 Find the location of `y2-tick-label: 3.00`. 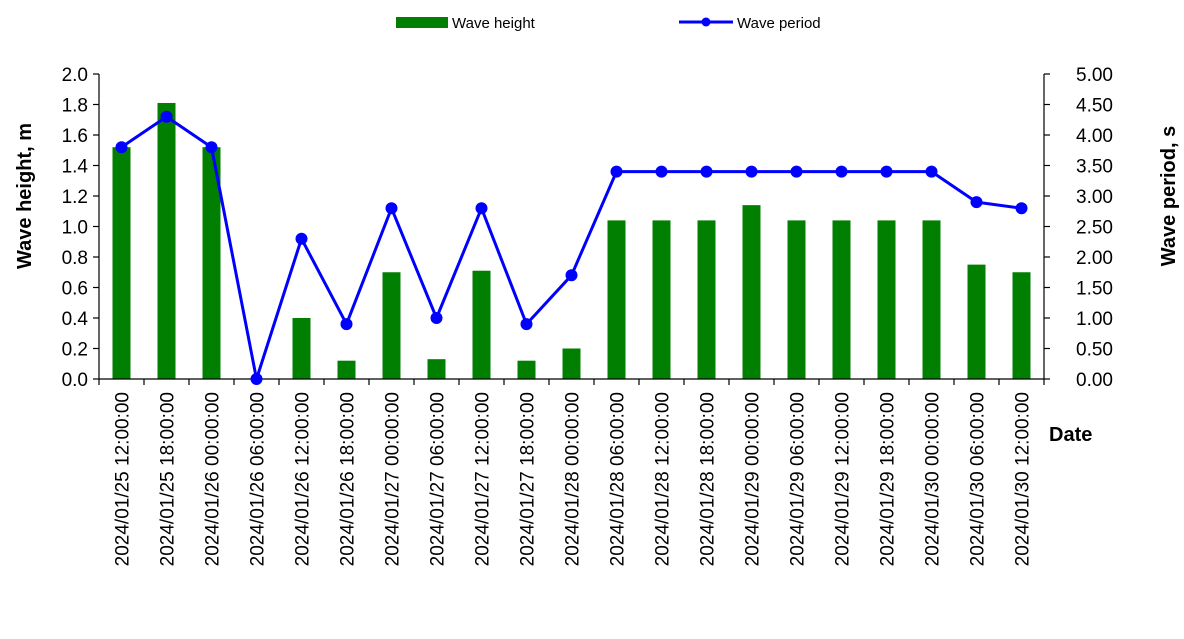

y2-tick-label: 3.00 is located at coordinates (1094, 197).